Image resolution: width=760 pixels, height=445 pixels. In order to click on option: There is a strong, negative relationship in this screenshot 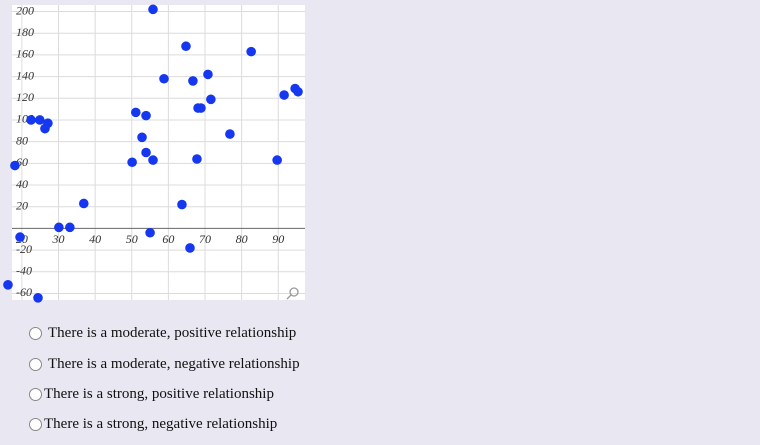, I will do `click(153, 424)`.